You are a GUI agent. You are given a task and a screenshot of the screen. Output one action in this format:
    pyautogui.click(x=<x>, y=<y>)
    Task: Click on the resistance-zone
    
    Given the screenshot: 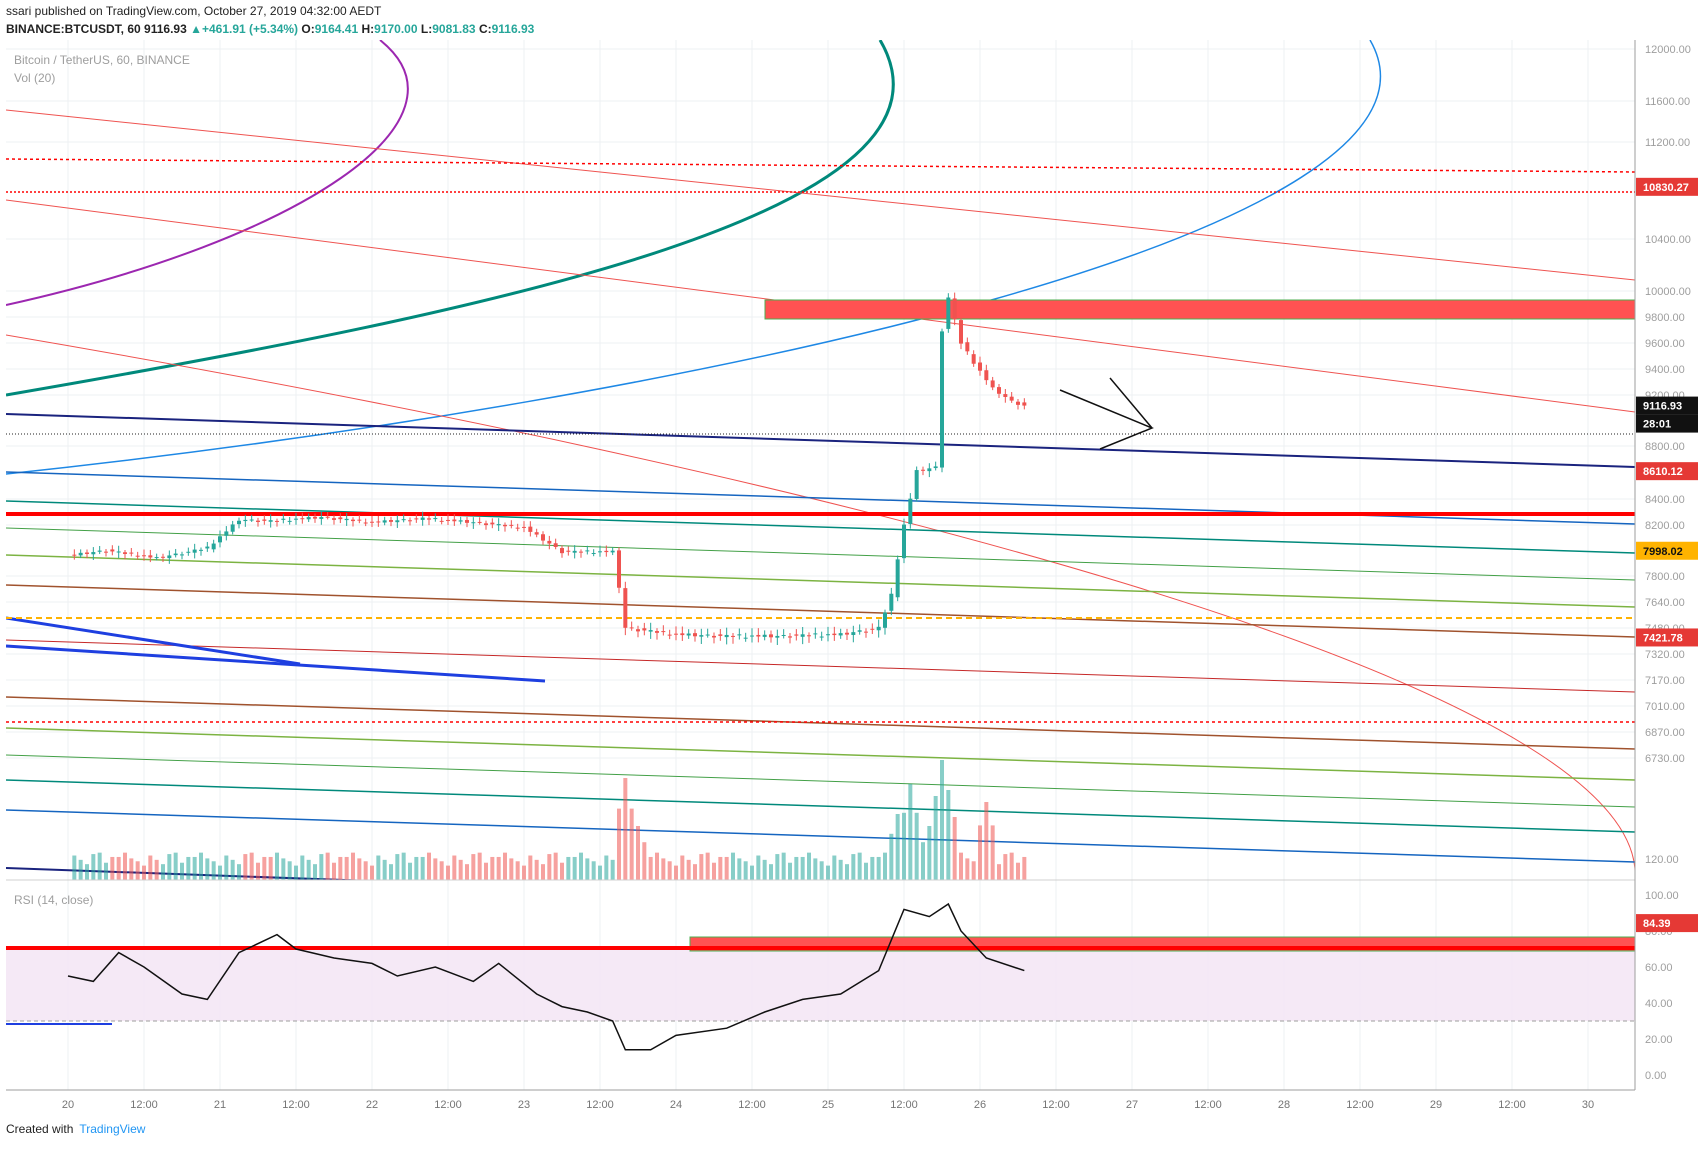 What is the action you would take?
    pyautogui.click(x=1199, y=309)
    